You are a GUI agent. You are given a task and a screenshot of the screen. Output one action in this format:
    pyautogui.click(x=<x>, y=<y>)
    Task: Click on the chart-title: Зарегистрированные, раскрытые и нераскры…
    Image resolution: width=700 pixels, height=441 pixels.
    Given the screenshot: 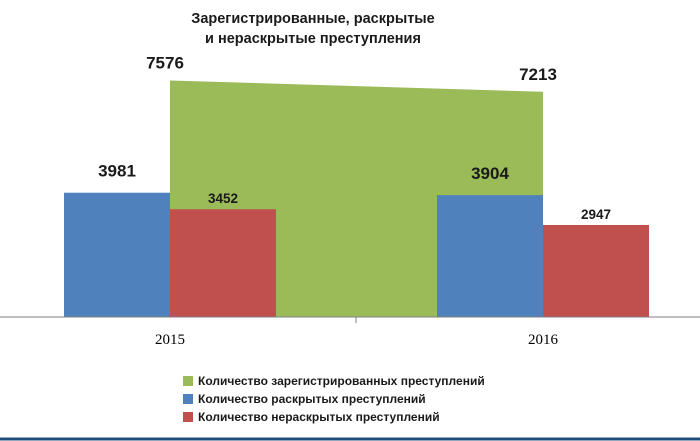 What is the action you would take?
    pyautogui.click(x=313, y=29)
    